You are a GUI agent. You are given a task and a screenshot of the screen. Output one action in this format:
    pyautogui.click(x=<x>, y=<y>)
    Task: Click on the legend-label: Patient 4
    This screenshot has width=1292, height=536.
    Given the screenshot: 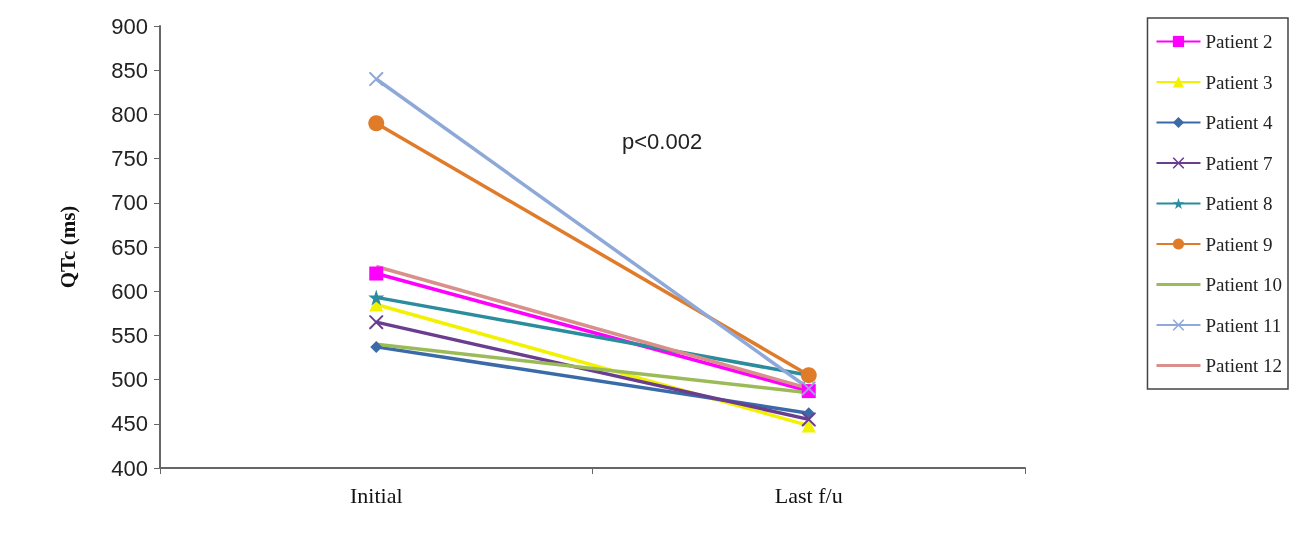 What is the action you would take?
    pyautogui.click(x=1239, y=122)
    